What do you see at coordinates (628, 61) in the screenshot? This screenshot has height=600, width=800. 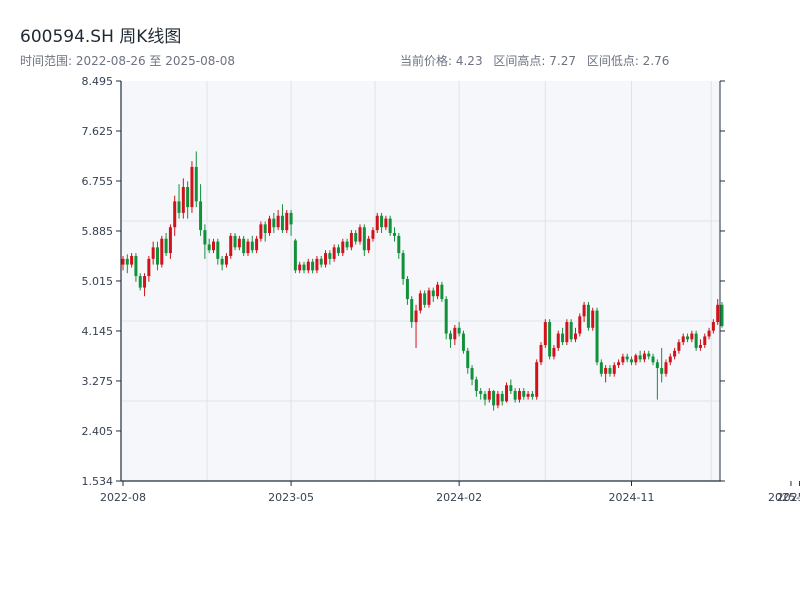 I see `range-low-text: 区间低点: 2.76` at bounding box center [628, 61].